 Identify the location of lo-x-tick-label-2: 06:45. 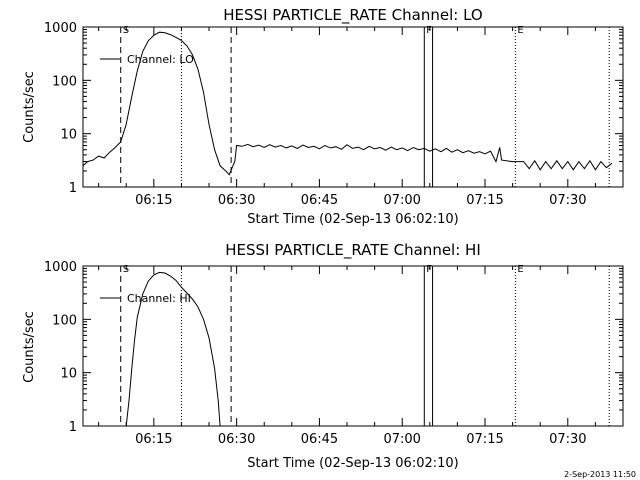
(319, 200).